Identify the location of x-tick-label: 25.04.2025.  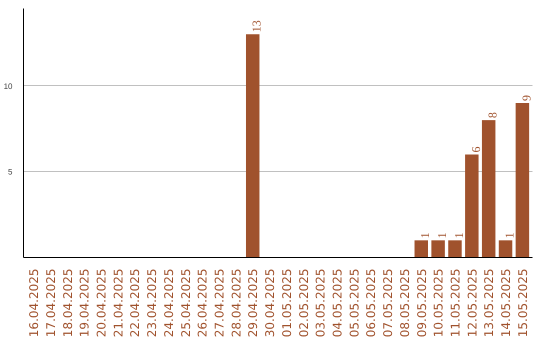
(185, 303).